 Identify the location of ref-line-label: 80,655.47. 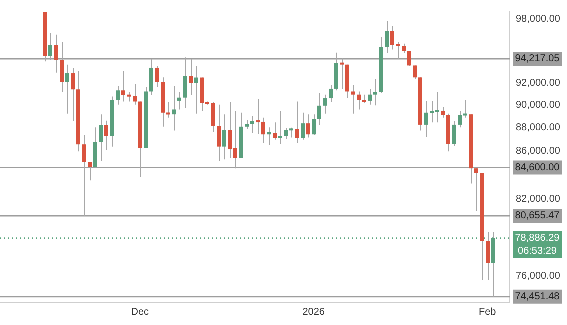
(537, 216).